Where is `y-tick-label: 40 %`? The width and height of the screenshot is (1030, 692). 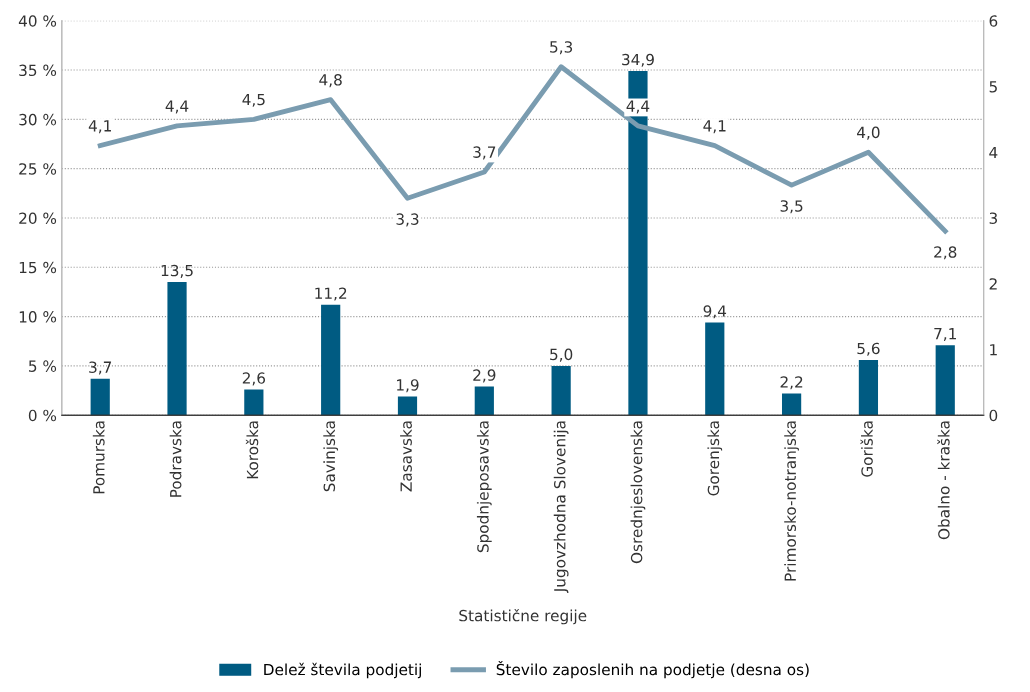 y-tick-label: 40 % is located at coordinates (37, 21).